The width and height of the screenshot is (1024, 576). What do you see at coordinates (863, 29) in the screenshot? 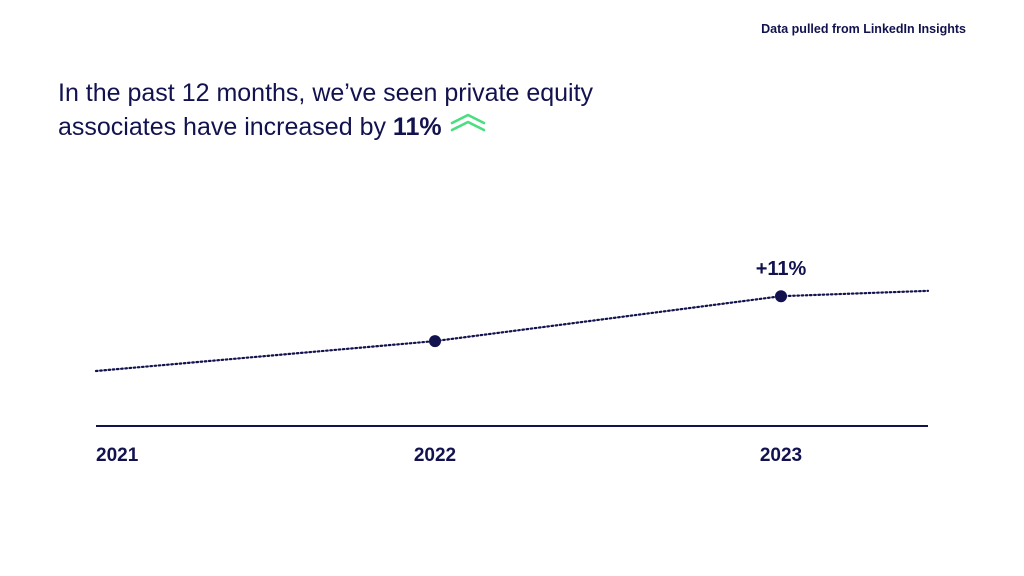
I see `source-note: Data pulled from LinkedIn Insights` at bounding box center [863, 29].